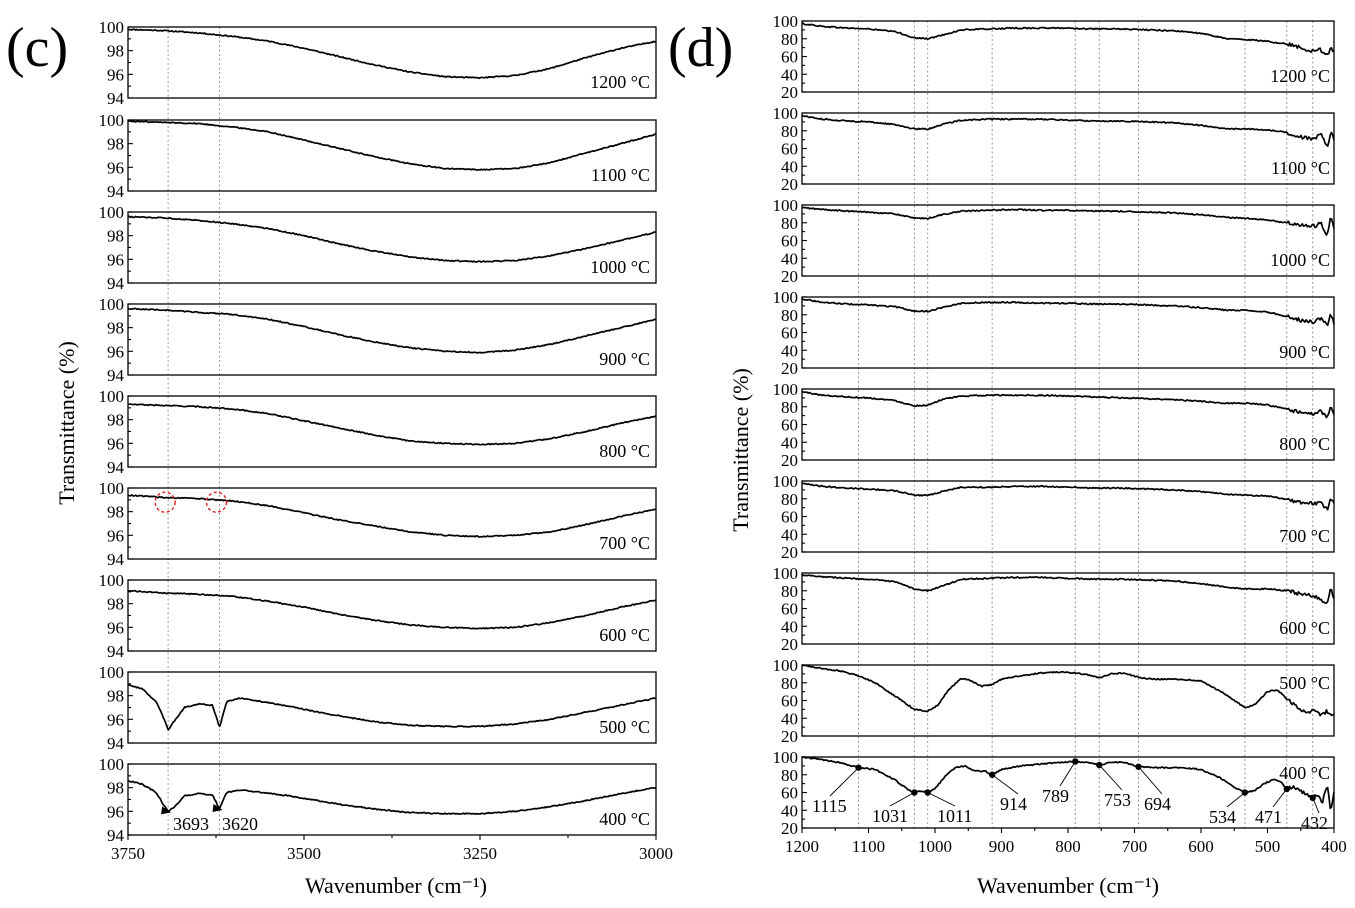 The height and width of the screenshot is (908, 1355). I want to click on ytick-label-c-0-1: 96, so click(115, 74).